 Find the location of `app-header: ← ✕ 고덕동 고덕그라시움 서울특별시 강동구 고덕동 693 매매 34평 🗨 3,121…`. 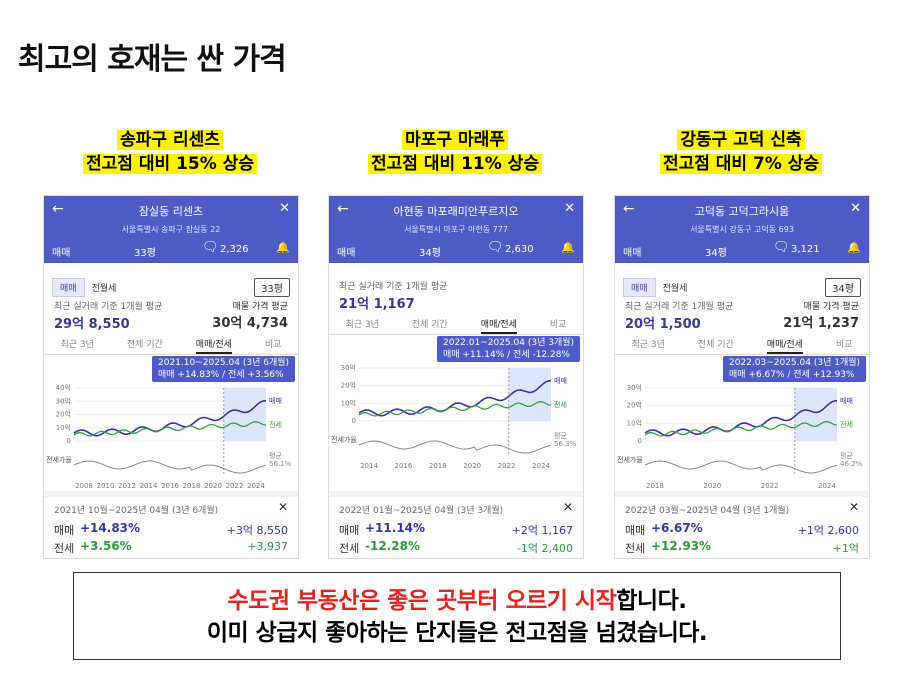

app-header: ← ✕ 고덕동 고덕그라시움 서울특별시 강동구 고덕동 693 매매 34평 🗨 3,121… is located at coordinates (742, 229).